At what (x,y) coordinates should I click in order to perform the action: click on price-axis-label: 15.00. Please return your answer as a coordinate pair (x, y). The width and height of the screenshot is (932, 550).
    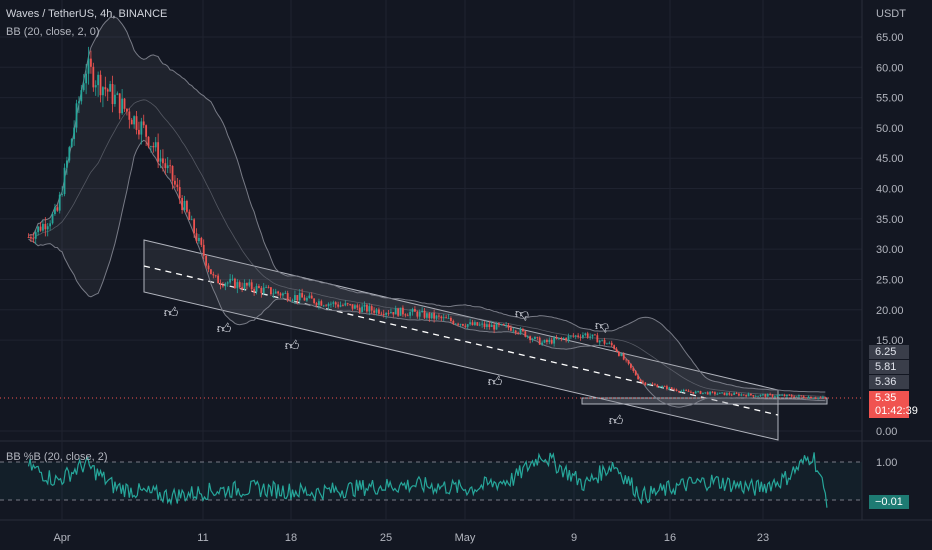
    Looking at the image, I should click on (890, 341).